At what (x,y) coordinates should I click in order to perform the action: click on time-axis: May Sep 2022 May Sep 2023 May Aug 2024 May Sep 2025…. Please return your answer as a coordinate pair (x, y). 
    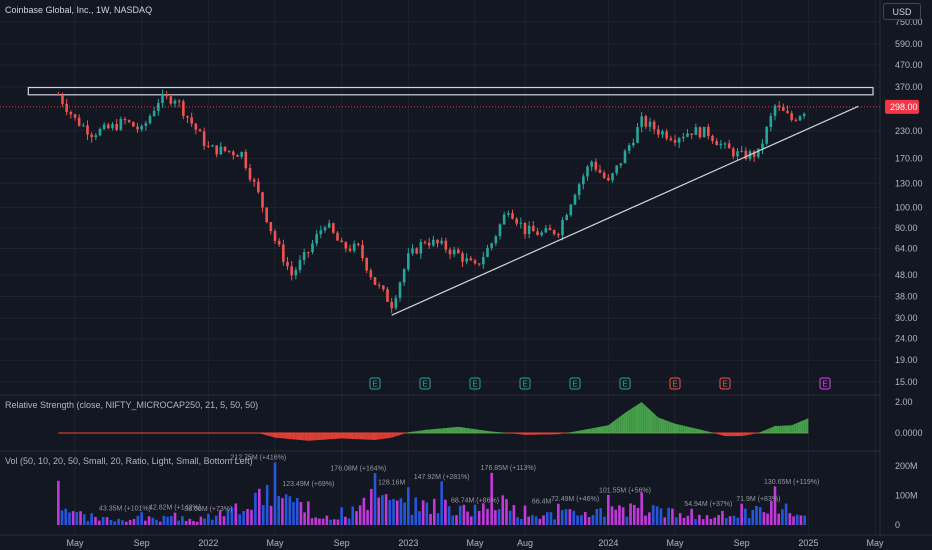
    Looking at the image, I should click on (475, 543).